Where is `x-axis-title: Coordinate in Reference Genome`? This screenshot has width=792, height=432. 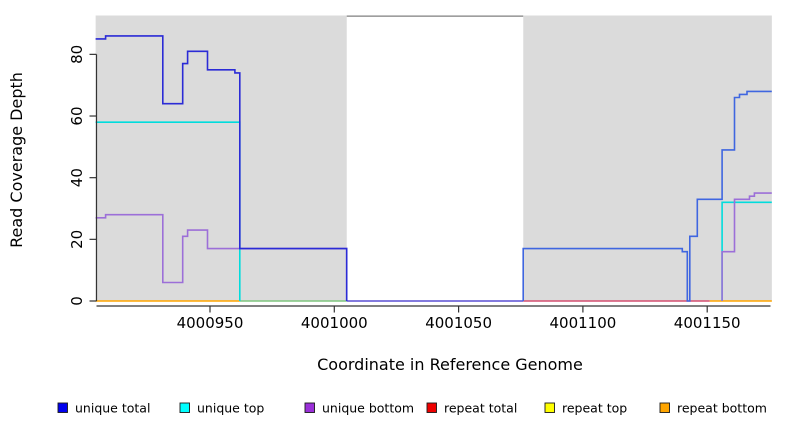
x-axis-title: Coordinate in Reference Genome is located at coordinates (450, 364).